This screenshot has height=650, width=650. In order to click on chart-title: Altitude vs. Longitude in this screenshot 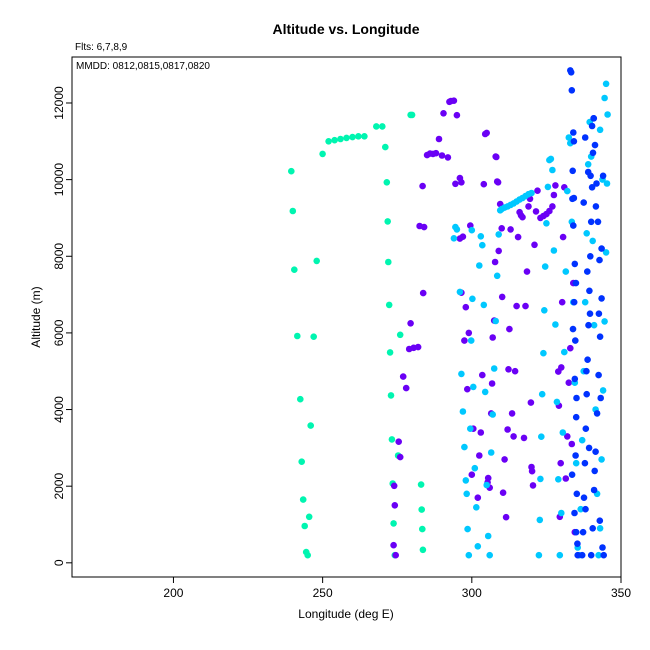, I will do `click(346, 29)`.